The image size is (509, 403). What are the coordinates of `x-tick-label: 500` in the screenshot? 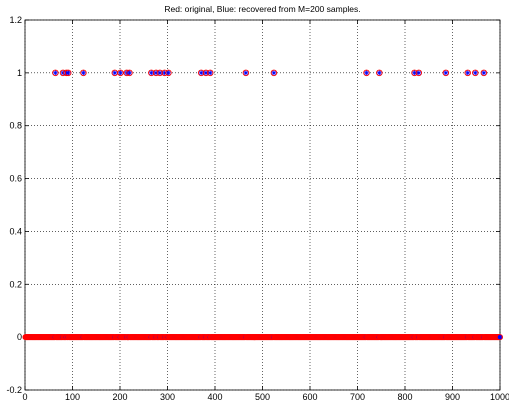 It's located at (262, 397).